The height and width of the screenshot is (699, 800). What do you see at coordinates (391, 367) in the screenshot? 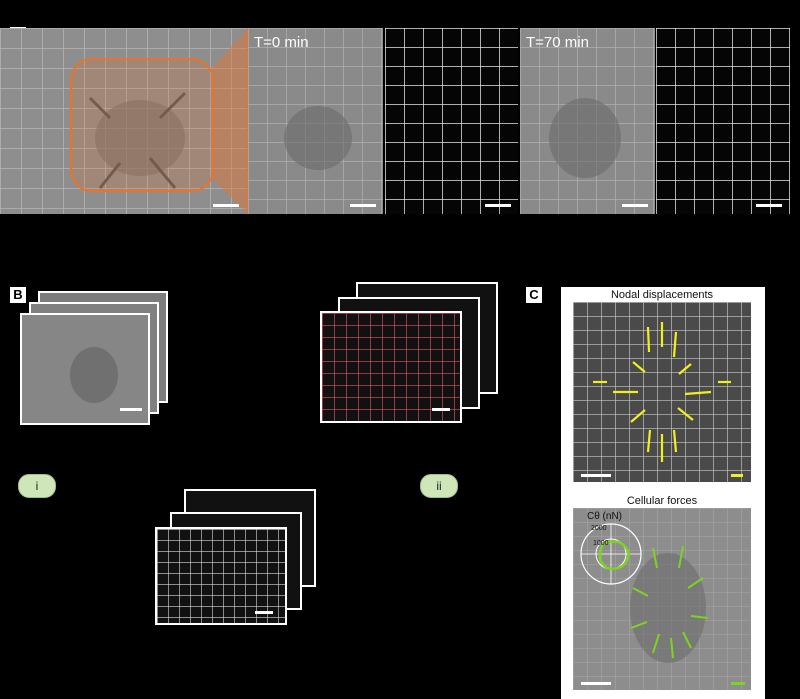
I see `red-grid-stack-front` at bounding box center [391, 367].